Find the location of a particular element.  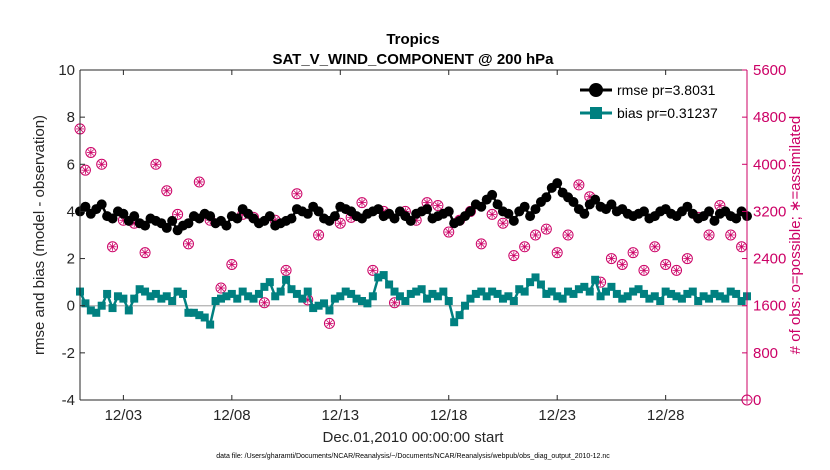

x-tick-label: 12/03 is located at coordinates (124, 415).